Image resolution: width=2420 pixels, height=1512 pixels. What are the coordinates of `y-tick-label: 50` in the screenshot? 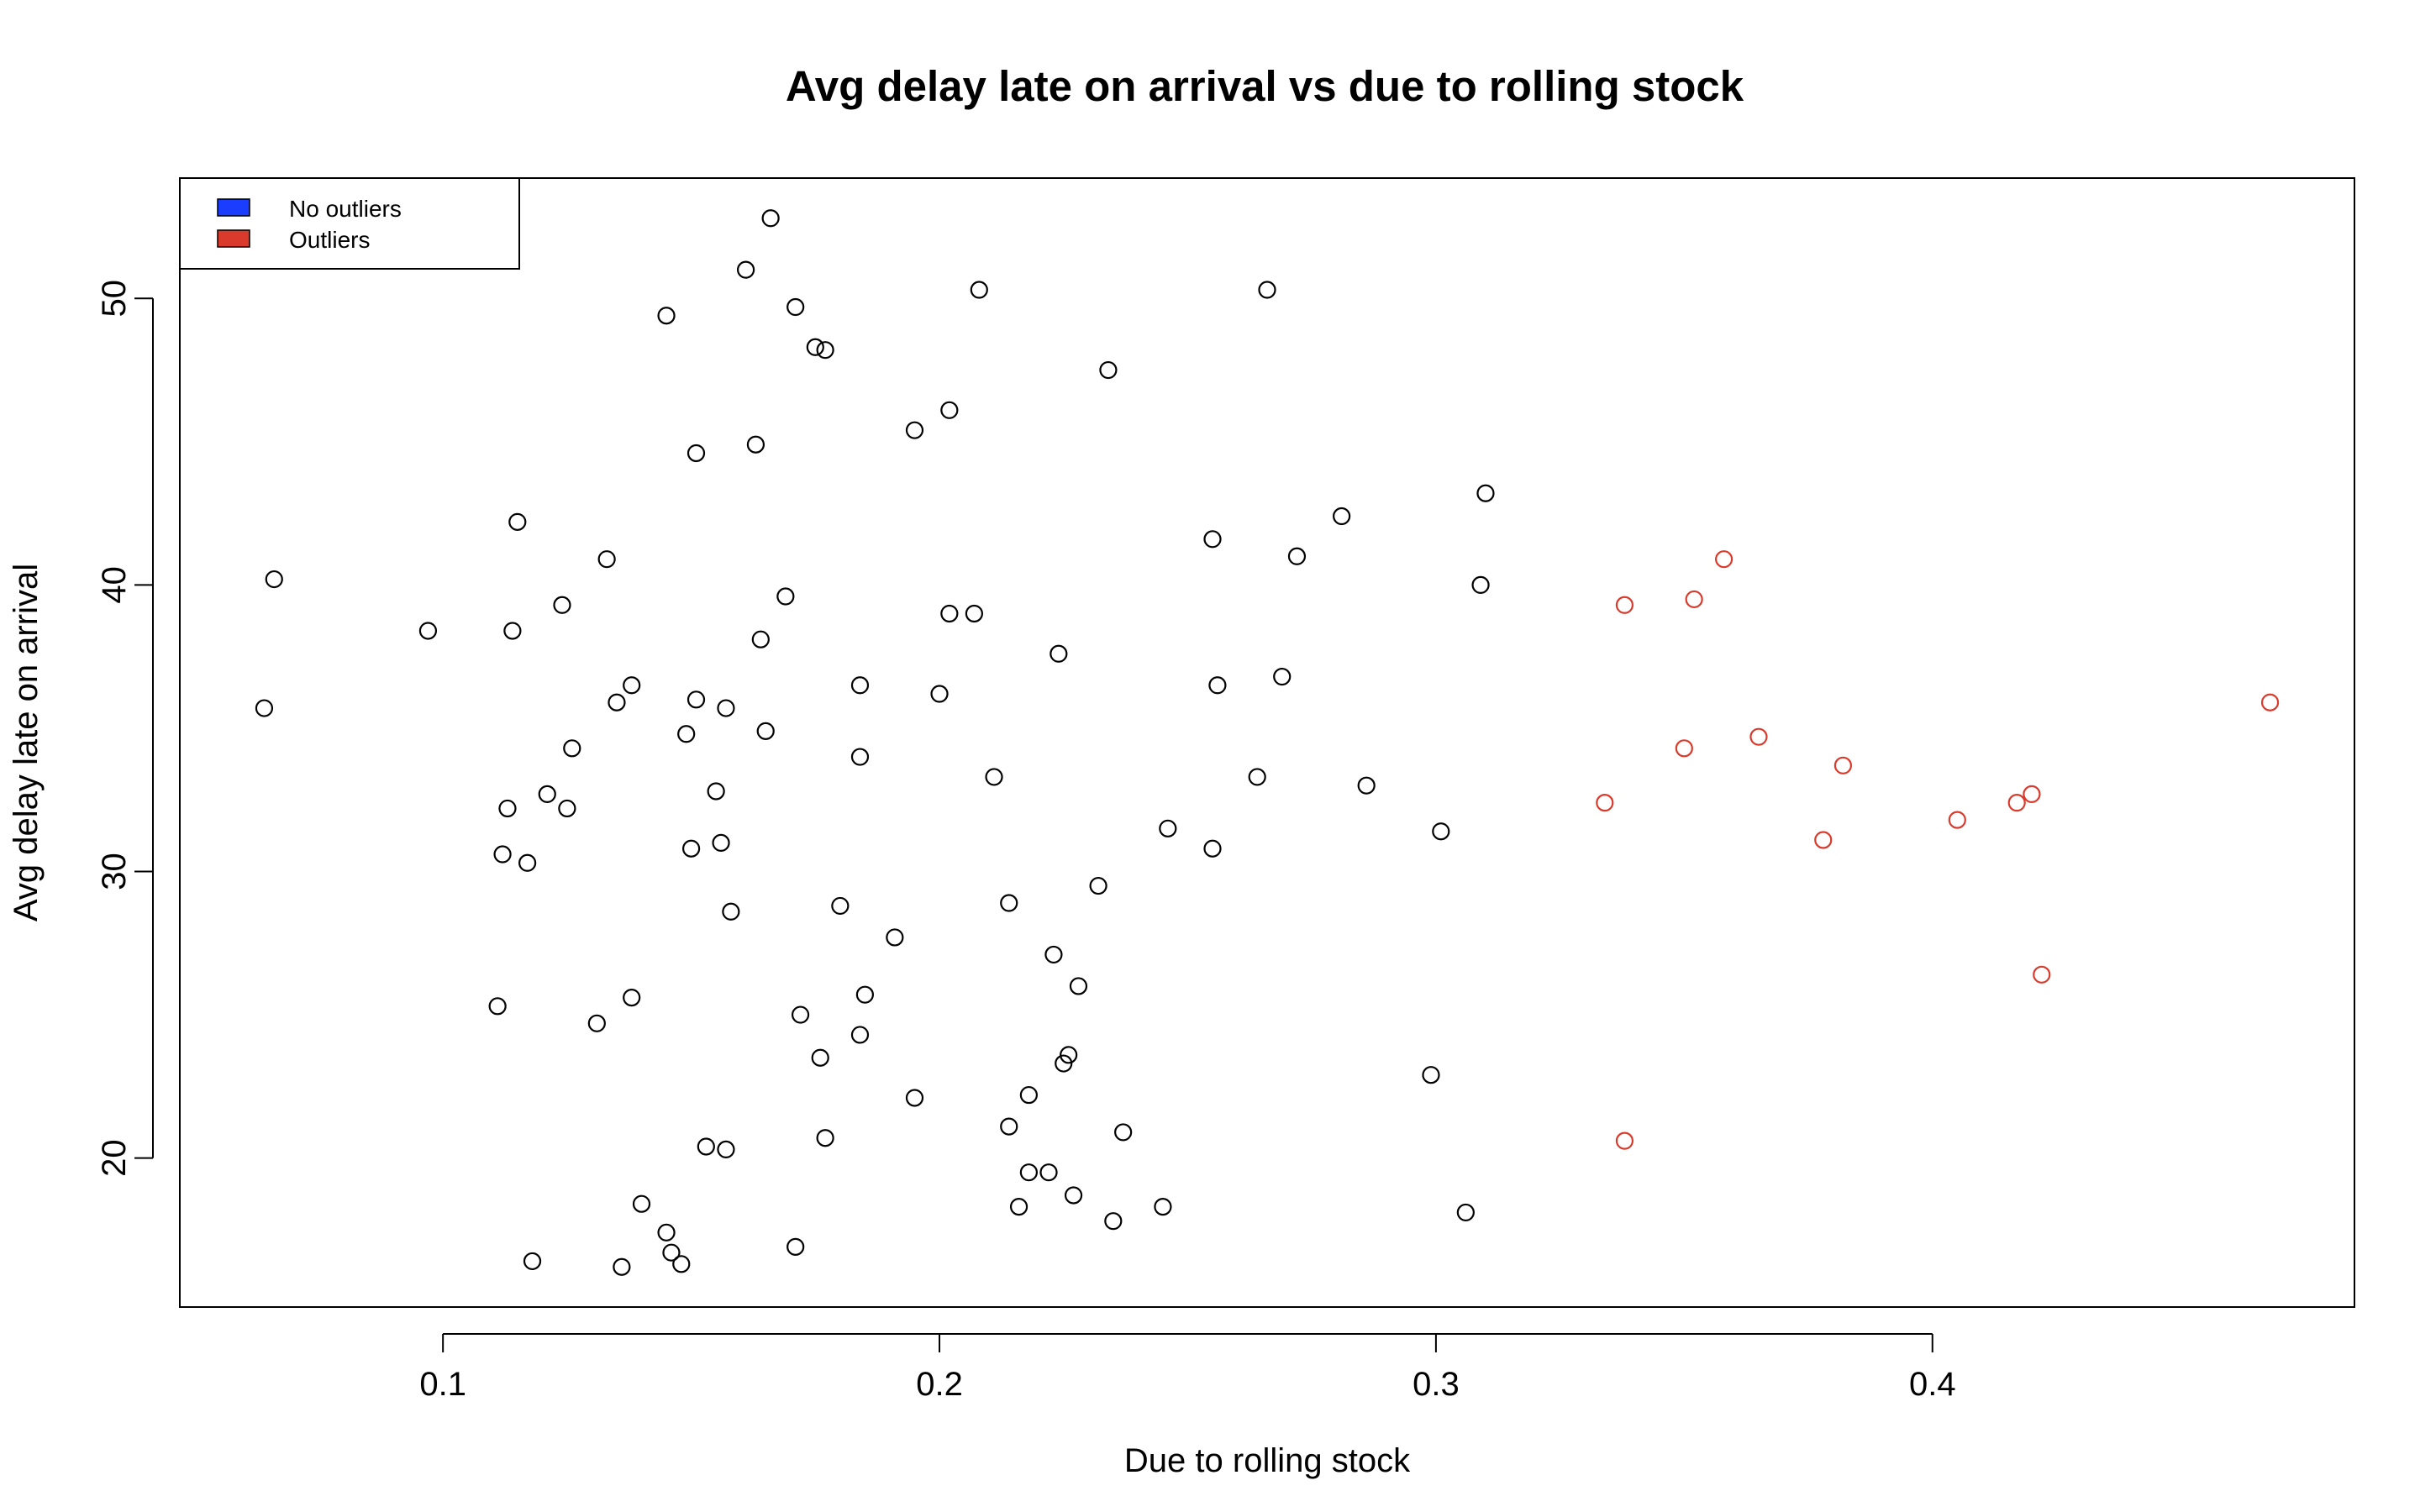 It's located at (114, 299).